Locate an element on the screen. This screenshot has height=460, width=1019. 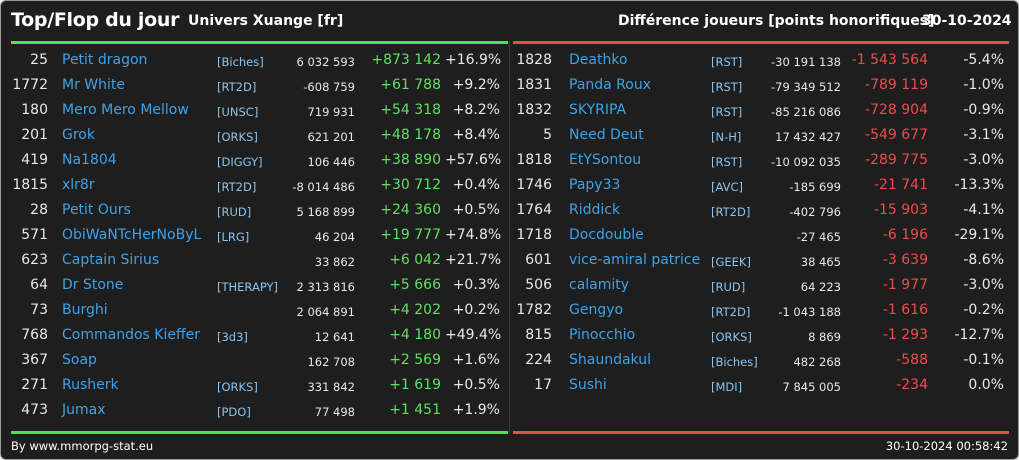
player-name-link: Need Deut is located at coordinates (606, 135).